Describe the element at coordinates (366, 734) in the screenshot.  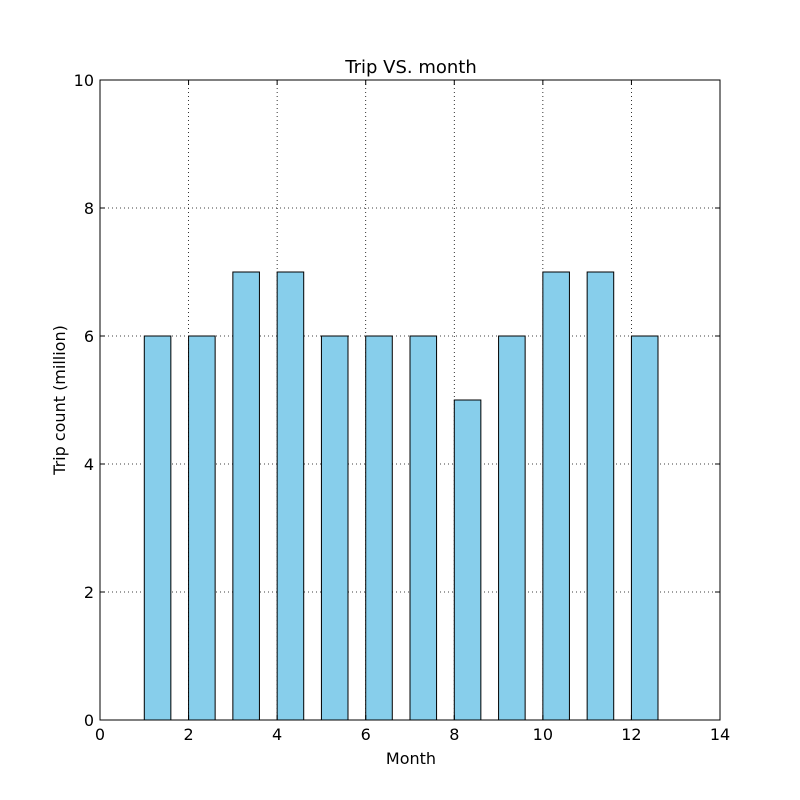
I see `x-tick-label: 6` at that location.